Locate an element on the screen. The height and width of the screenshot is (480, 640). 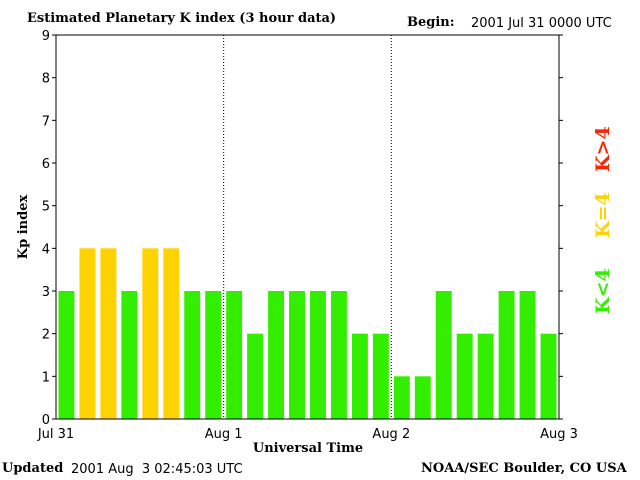
updated-value: 2001 Aug 3 02:45:03 UTC is located at coordinates (157, 469).